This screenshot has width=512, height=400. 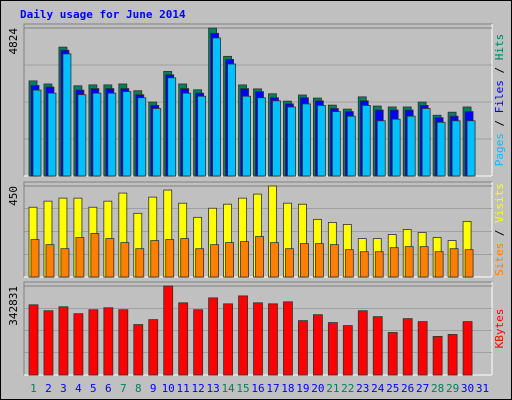 What do you see at coordinates (452, 388) in the screenshot?
I see `x-tick-label: 29` at bounding box center [452, 388].